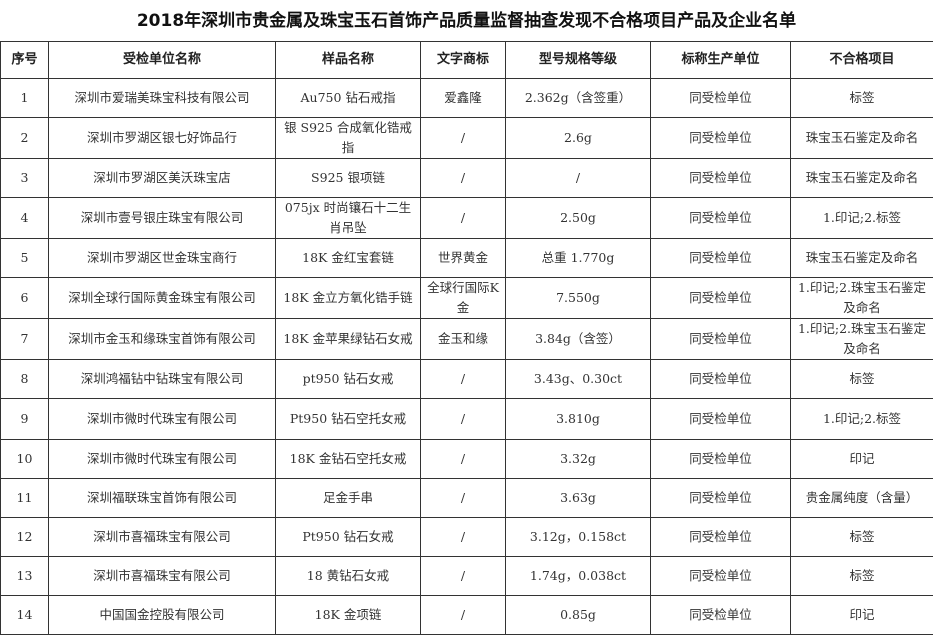  I want to click on cell-serial-number: 3, so click(24, 178).